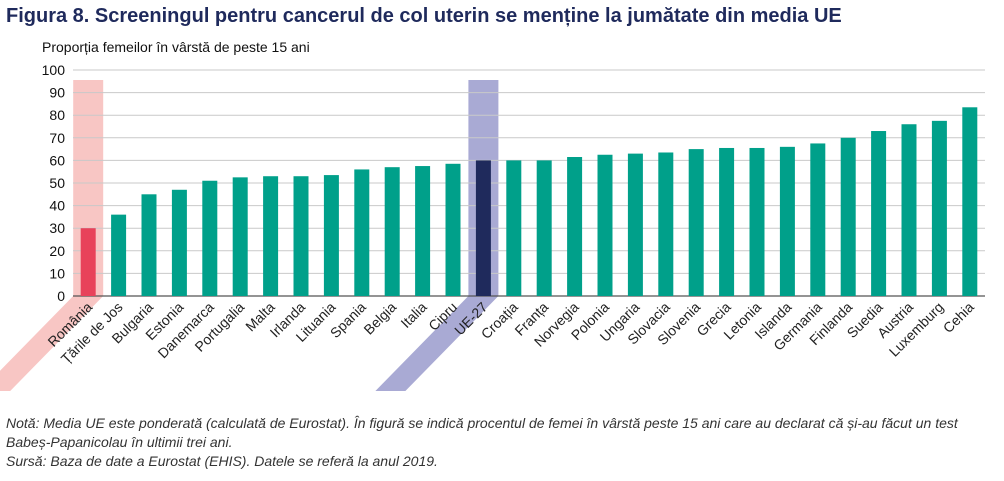  Describe the element at coordinates (57, 183) in the screenshot. I see `y-tick-label: 50` at that location.